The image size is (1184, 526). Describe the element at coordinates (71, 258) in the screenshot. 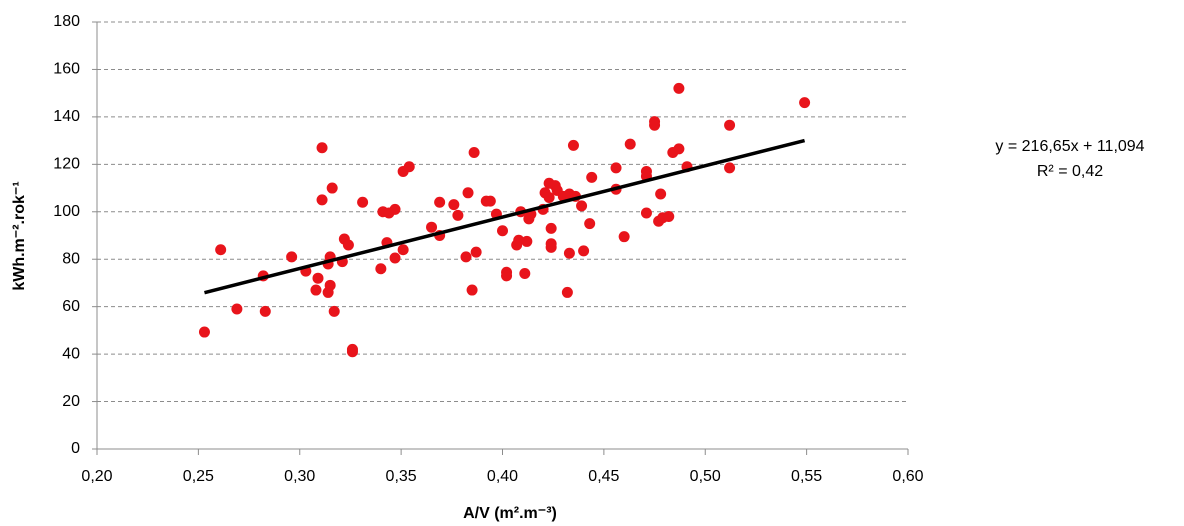

I see `y-tick-label: 80` at that location.